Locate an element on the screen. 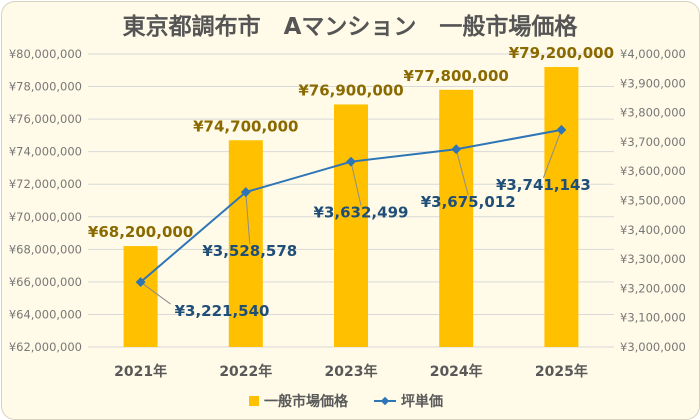 This screenshot has height=420, width=700. bar-data-label: ¥76,900,000 is located at coordinates (350, 90).